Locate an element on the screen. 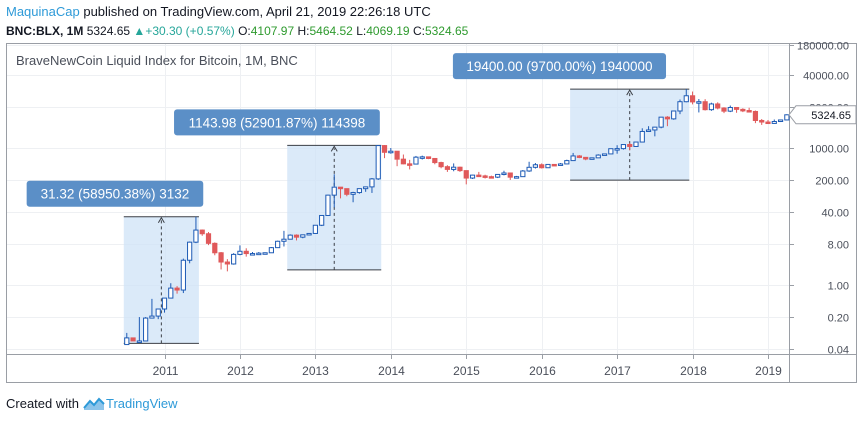 This screenshot has width=865, height=421. price-tick-label: 40000.00 is located at coordinates (826, 77).